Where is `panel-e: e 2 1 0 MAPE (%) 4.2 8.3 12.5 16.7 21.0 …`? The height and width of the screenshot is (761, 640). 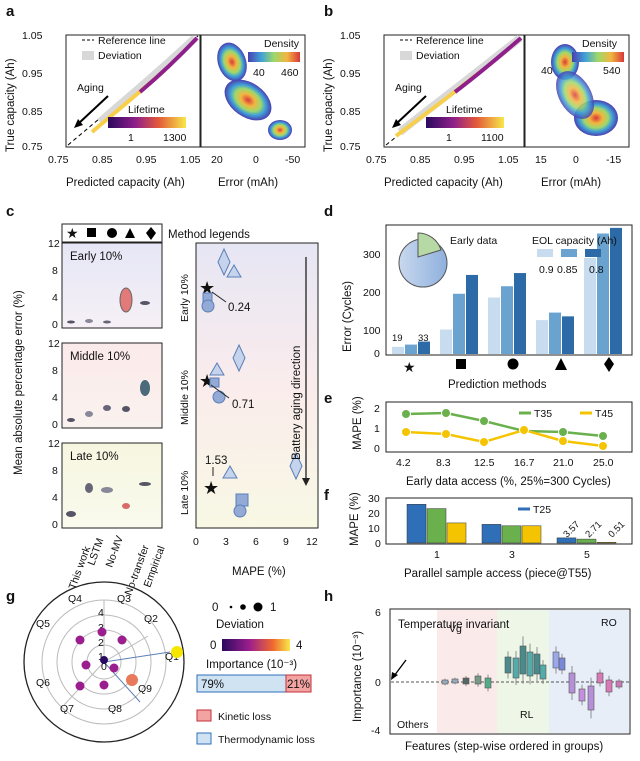
panel-e: e 2 1 0 MAPE (%) 4.2 8.3 12.5 16.7 21.0 … is located at coordinates (478, 439).